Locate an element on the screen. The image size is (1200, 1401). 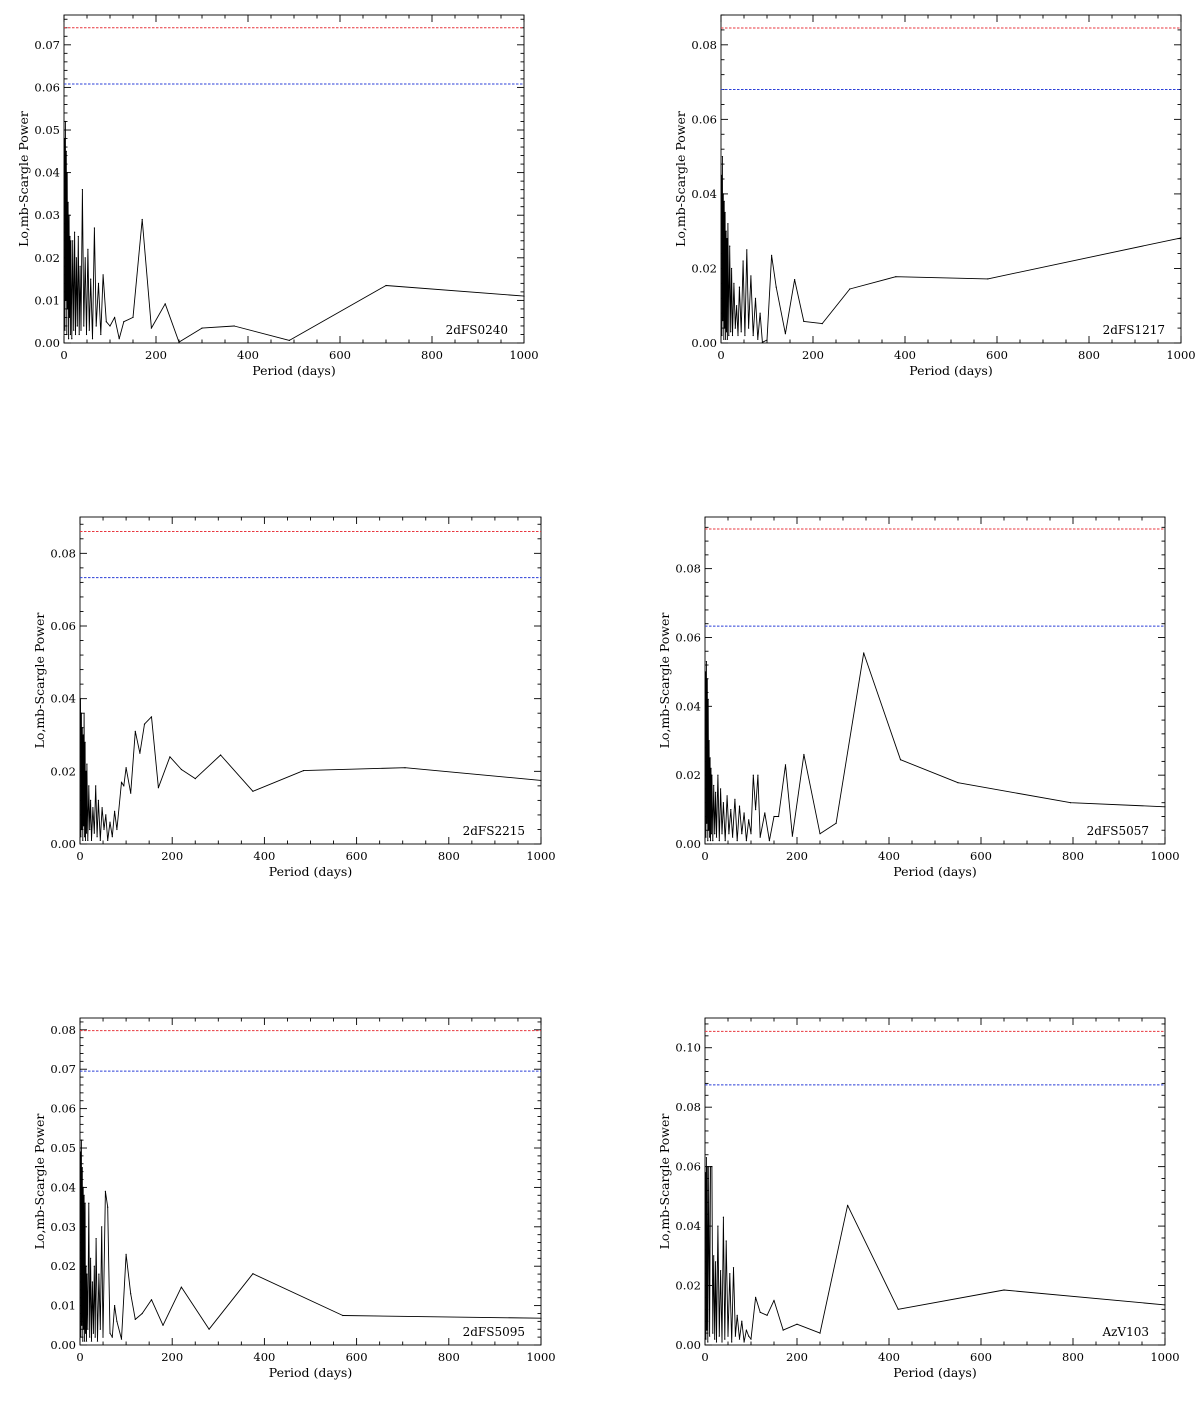
x-tick-label: 0 is located at coordinates (704, 1357).